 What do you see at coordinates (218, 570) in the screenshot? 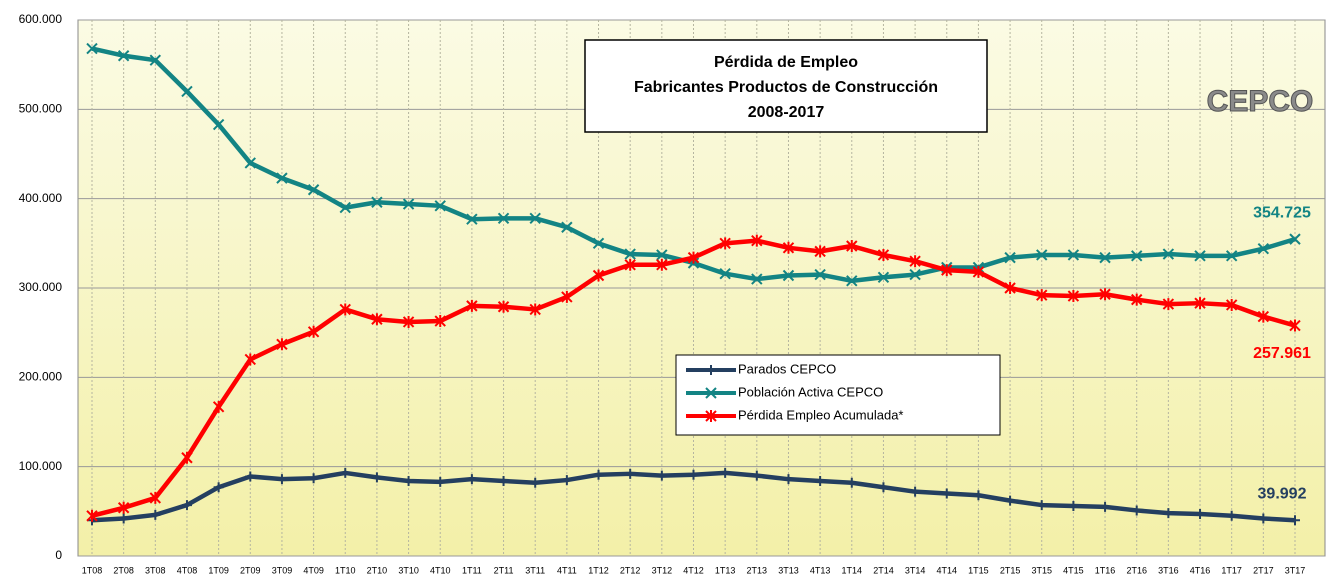
I see `x-tick-label: 1T09` at bounding box center [218, 570].